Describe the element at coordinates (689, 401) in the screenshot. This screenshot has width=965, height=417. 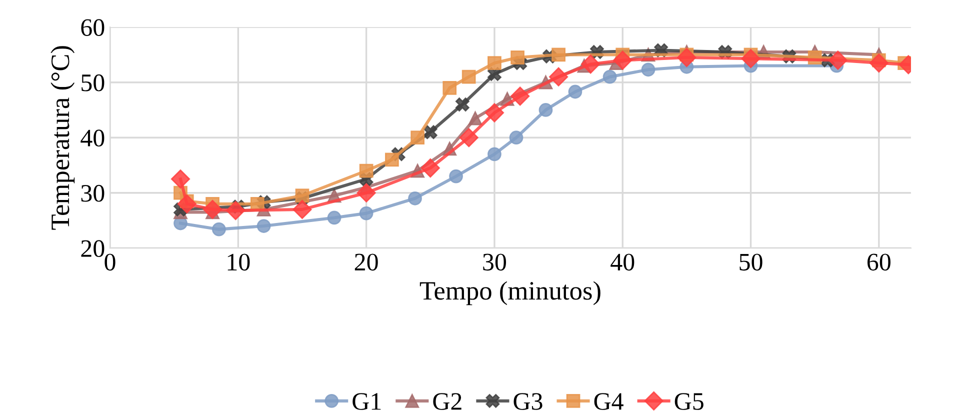
I see `legend-label: G5` at that location.